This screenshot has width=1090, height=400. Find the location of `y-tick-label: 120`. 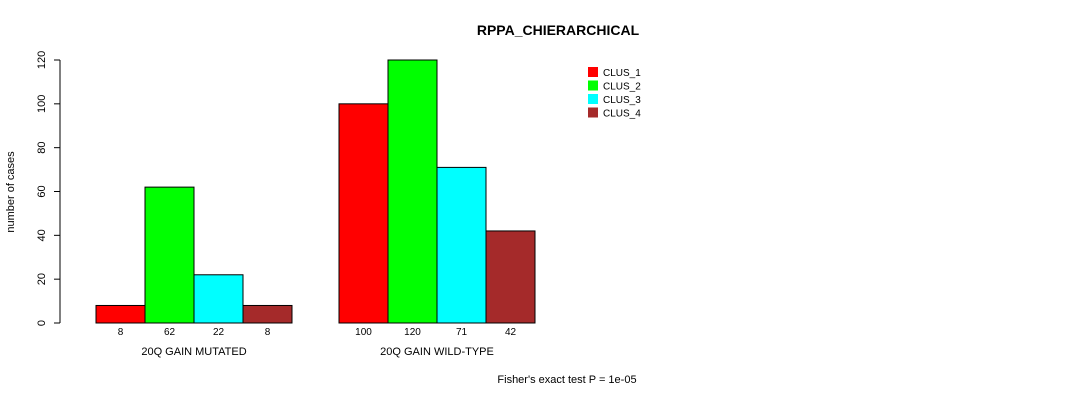

y-tick-label: 120 is located at coordinates (42, 60).